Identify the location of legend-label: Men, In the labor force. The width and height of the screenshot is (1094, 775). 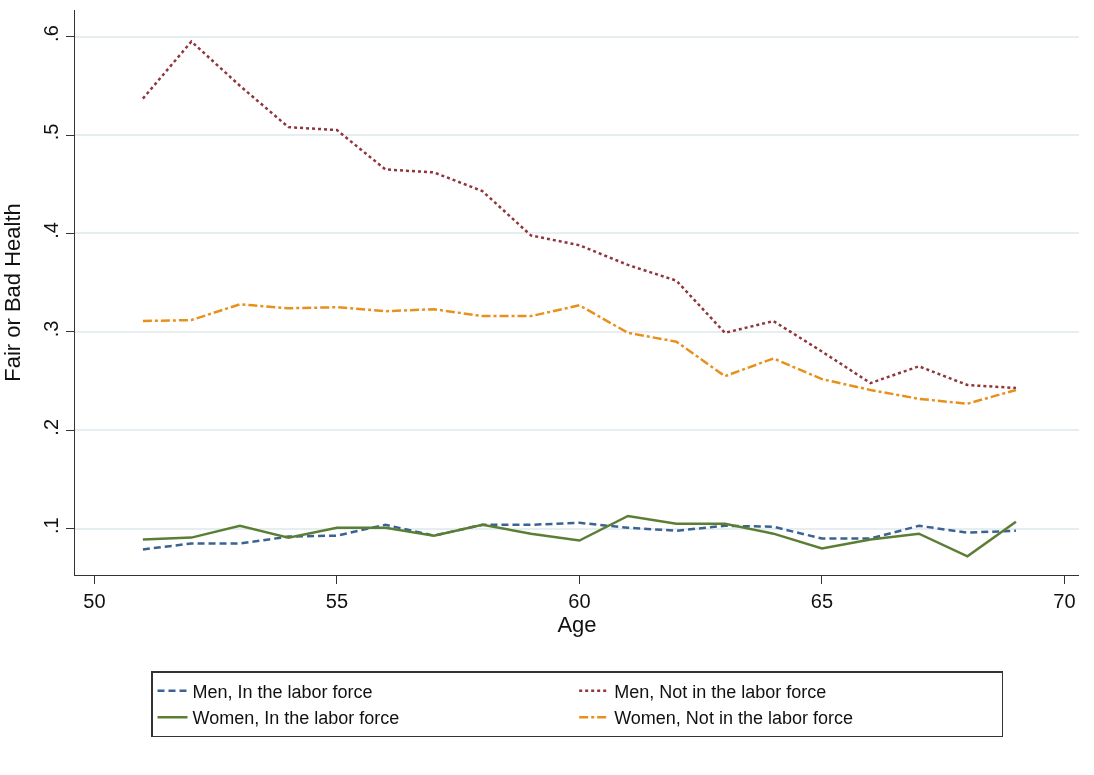
(282, 691).